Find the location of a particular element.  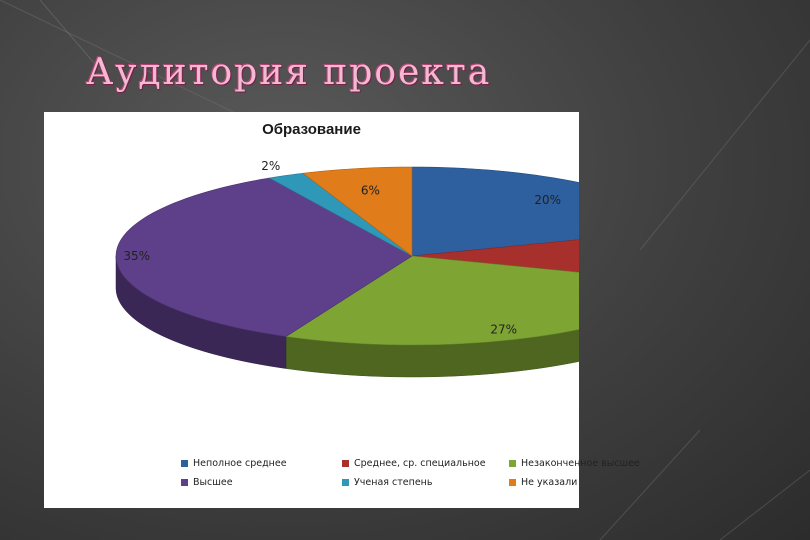

legend-label-2: Незаконченное высшее is located at coordinates (580, 463).